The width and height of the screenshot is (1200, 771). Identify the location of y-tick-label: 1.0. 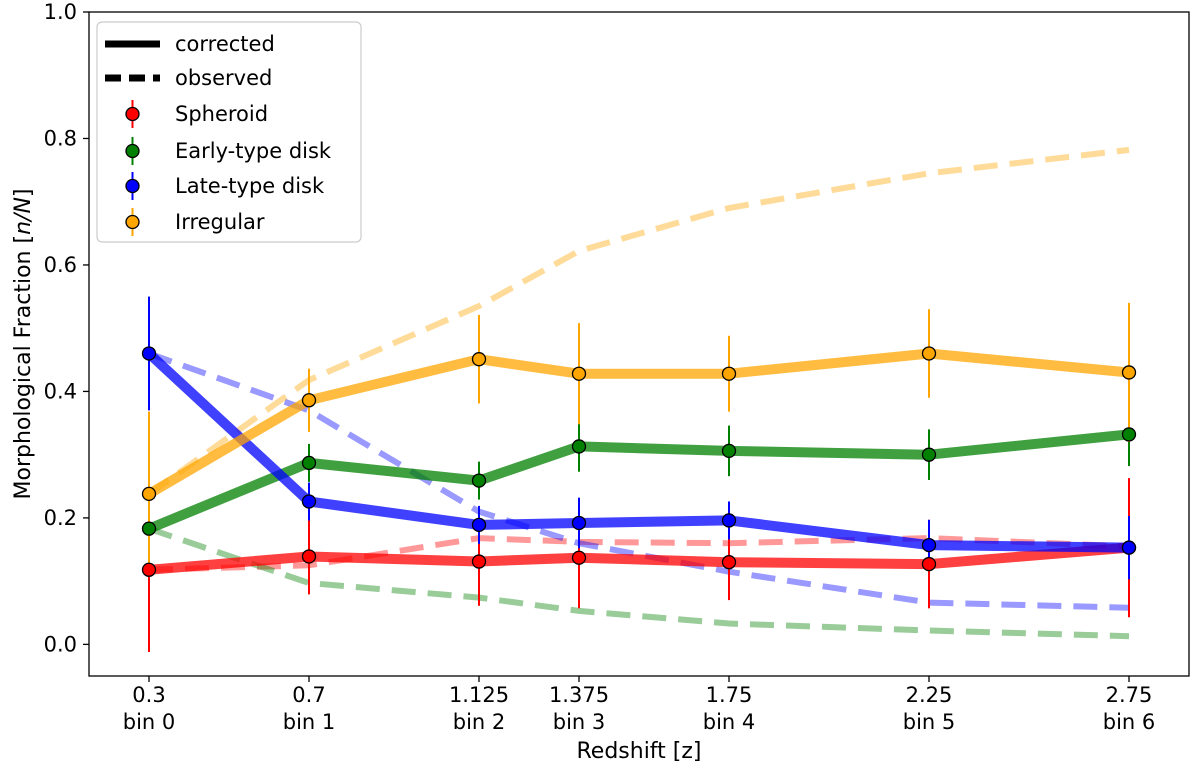
(60, 12).